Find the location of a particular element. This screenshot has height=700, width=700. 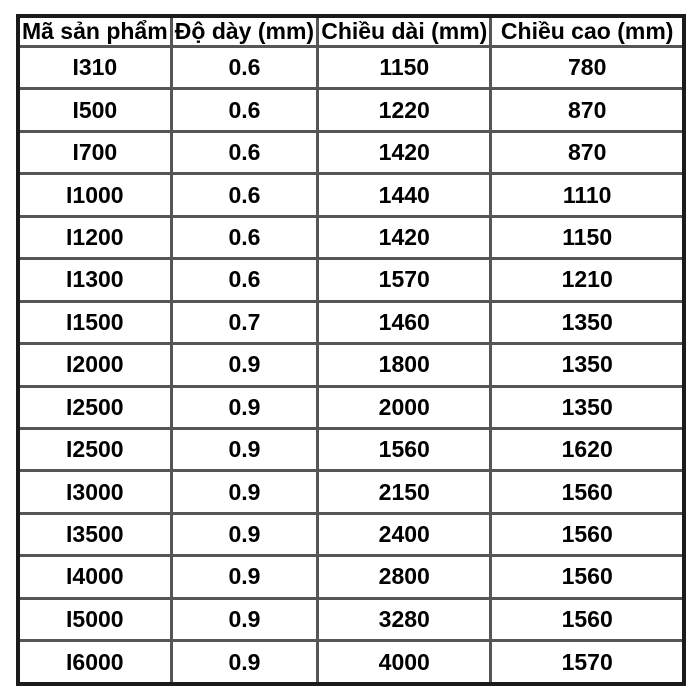

thickness-cell: 0.7 is located at coordinates (244, 322).